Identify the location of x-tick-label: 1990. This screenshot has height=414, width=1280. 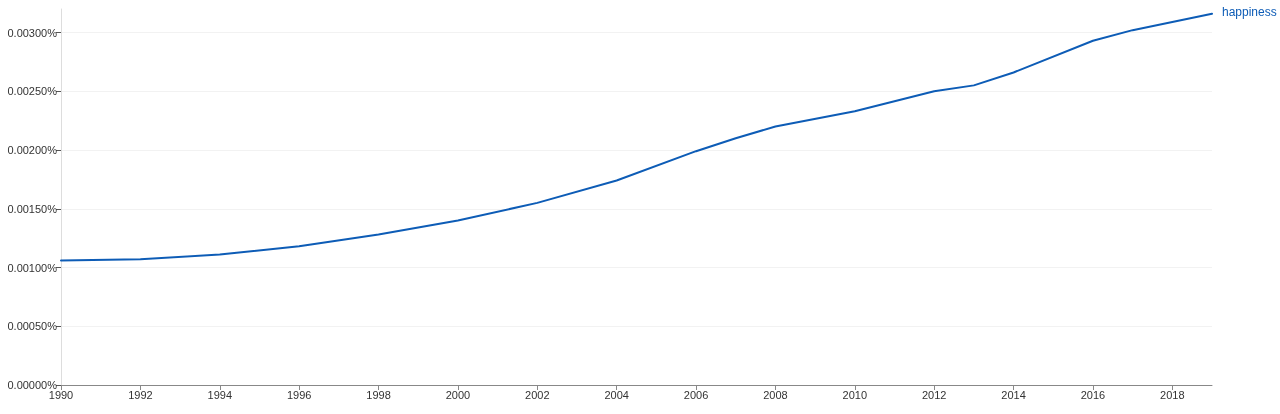
(61, 394).